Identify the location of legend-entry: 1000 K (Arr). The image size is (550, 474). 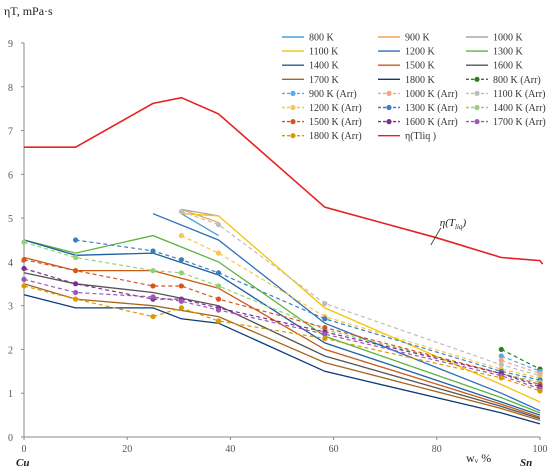
(418, 94).